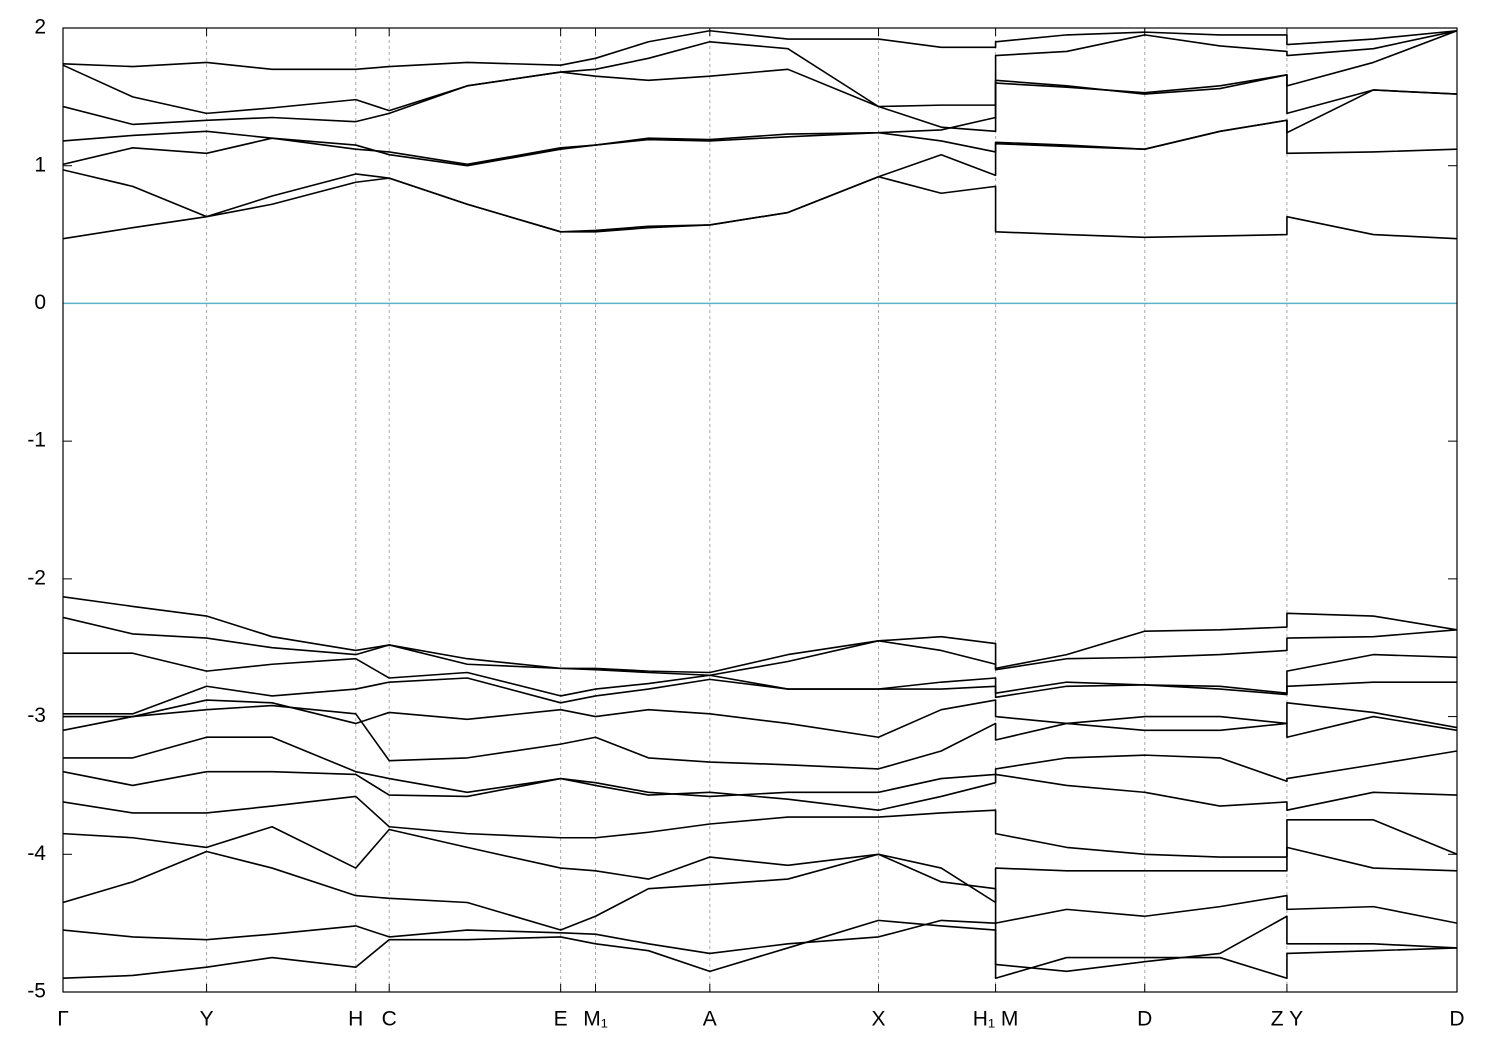 The image size is (1500, 1050). I want to click on x-tick-label: E, so click(561, 1019).